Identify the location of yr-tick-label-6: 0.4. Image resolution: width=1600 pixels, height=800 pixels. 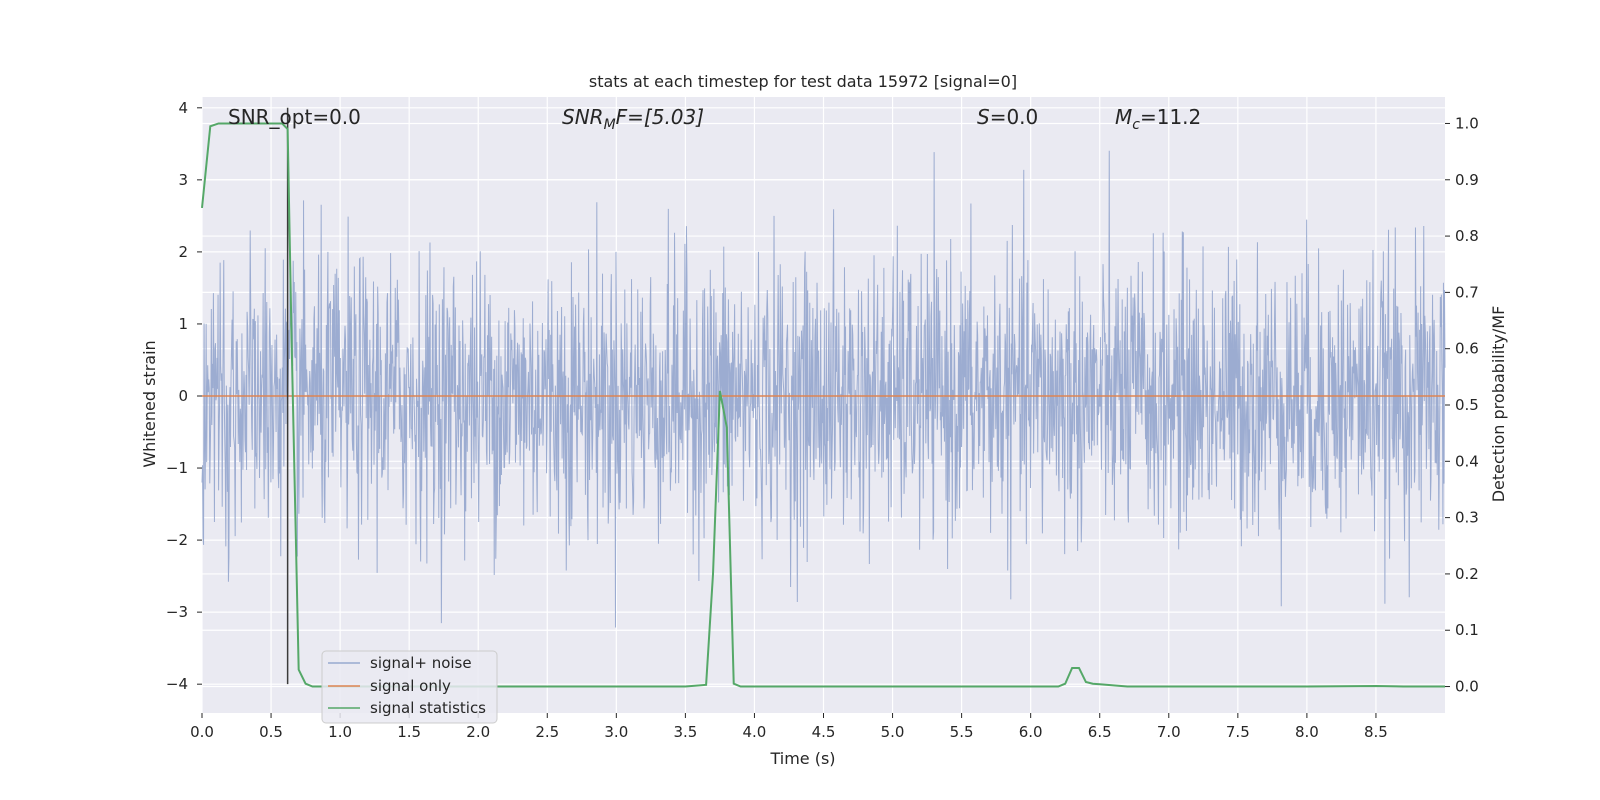
(1467, 461).